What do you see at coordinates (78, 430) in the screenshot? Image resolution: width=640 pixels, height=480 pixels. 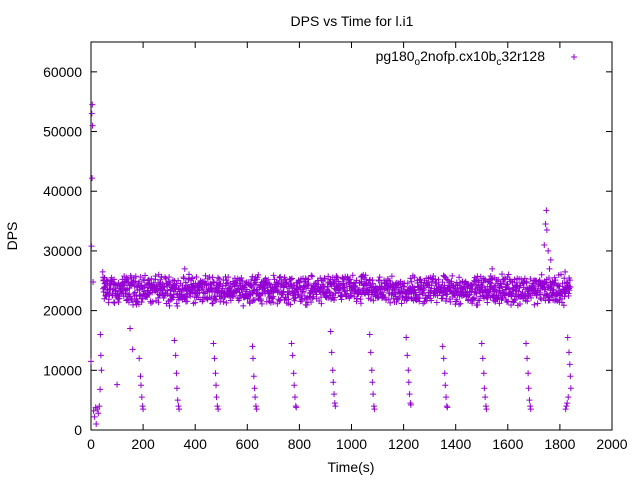 I see `y-tick-label: 0` at bounding box center [78, 430].